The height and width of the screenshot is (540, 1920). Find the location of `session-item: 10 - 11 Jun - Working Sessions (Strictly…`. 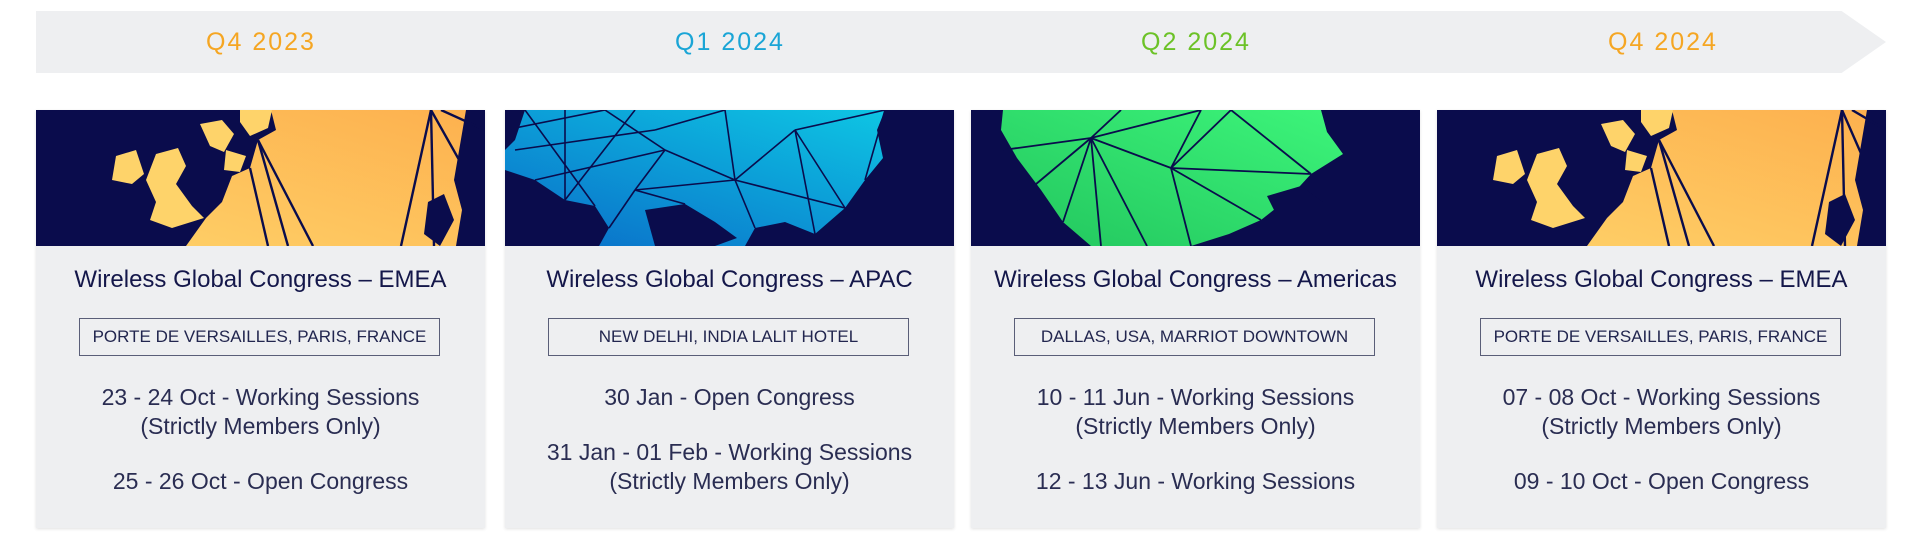

session-item: 10 - 11 Jun - Working Sessions (Strictly… is located at coordinates (1195, 412).